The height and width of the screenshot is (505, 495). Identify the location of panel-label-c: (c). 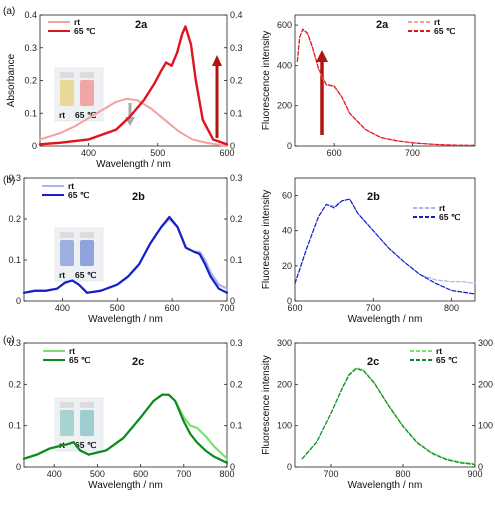
(9, 340).